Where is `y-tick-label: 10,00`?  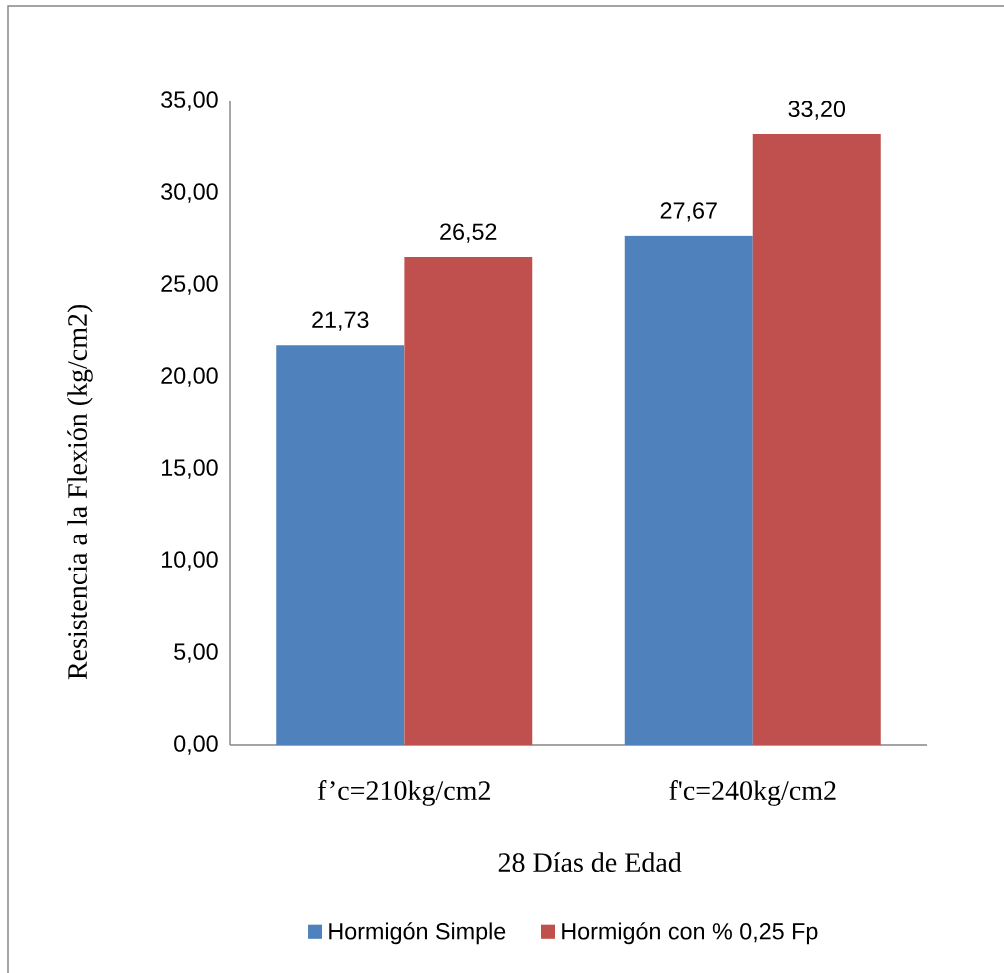 y-tick-label: 10,00 is located at coordinates (190, 561).